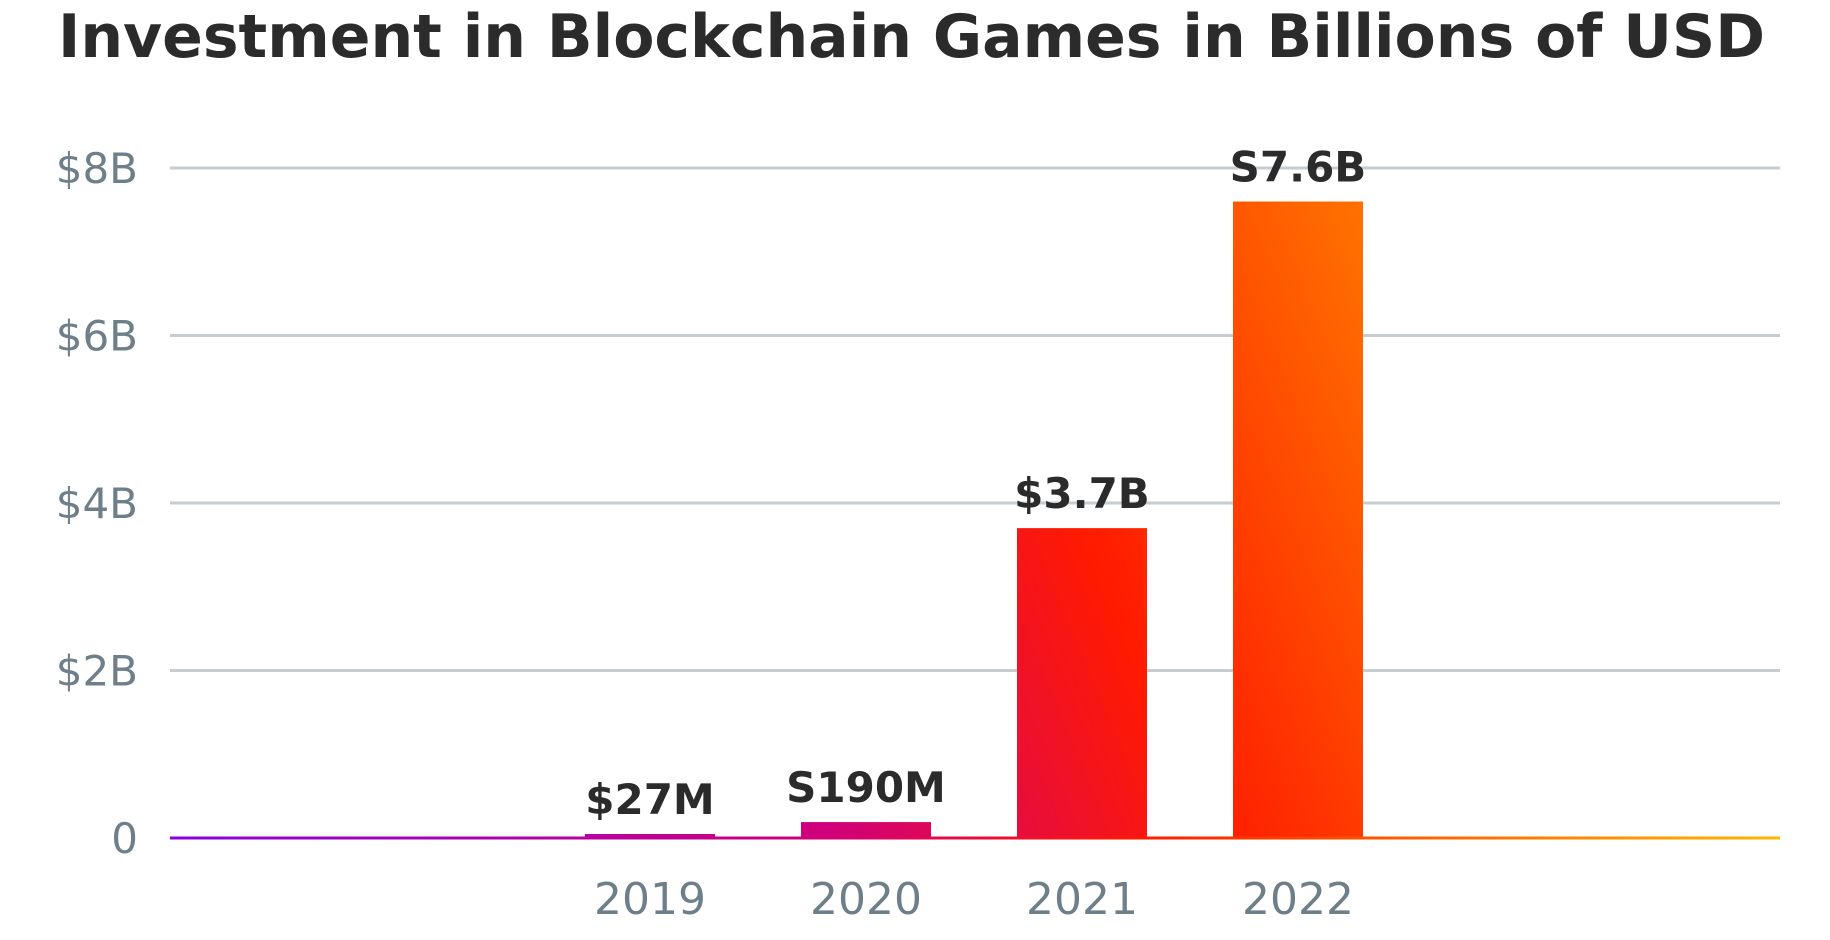  I want to click on x-tick-label: 2021, so click(1082, 899).